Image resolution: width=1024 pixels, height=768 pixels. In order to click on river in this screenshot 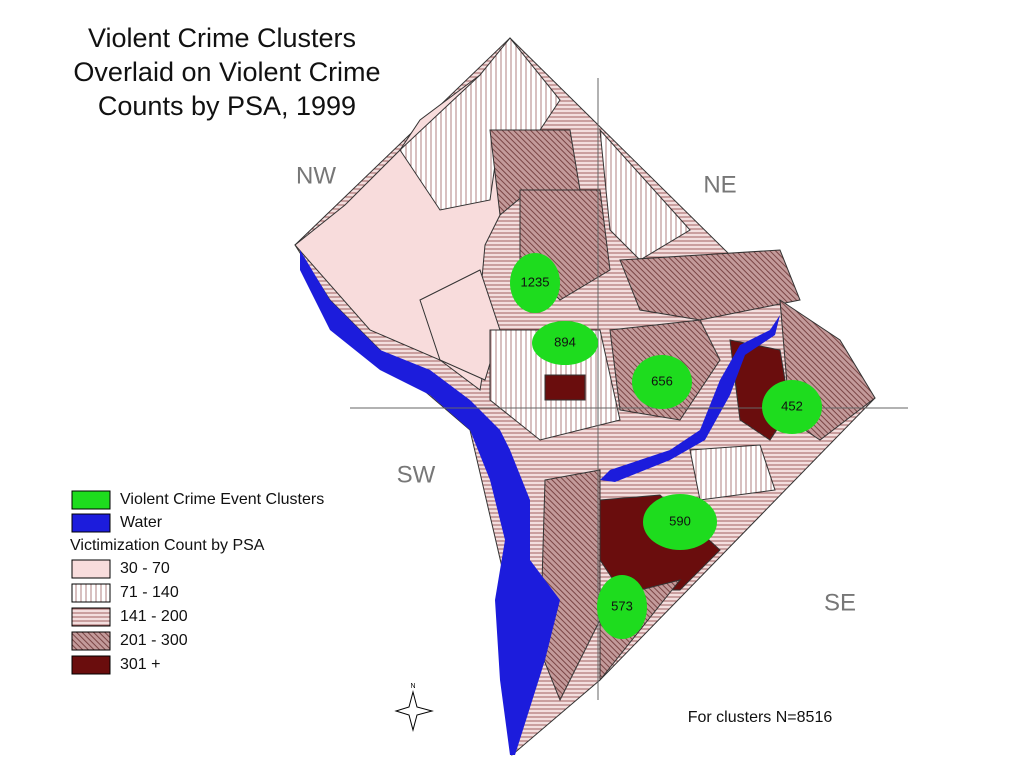, I will do `click(690, 398)`.